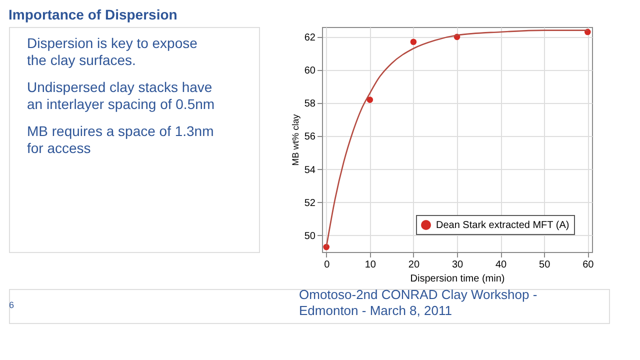 This screenshot has height=360, width=640. Describe the element at coordinates (545, 265) in the screenshot. I see `x-tick-label: 50` at that location.